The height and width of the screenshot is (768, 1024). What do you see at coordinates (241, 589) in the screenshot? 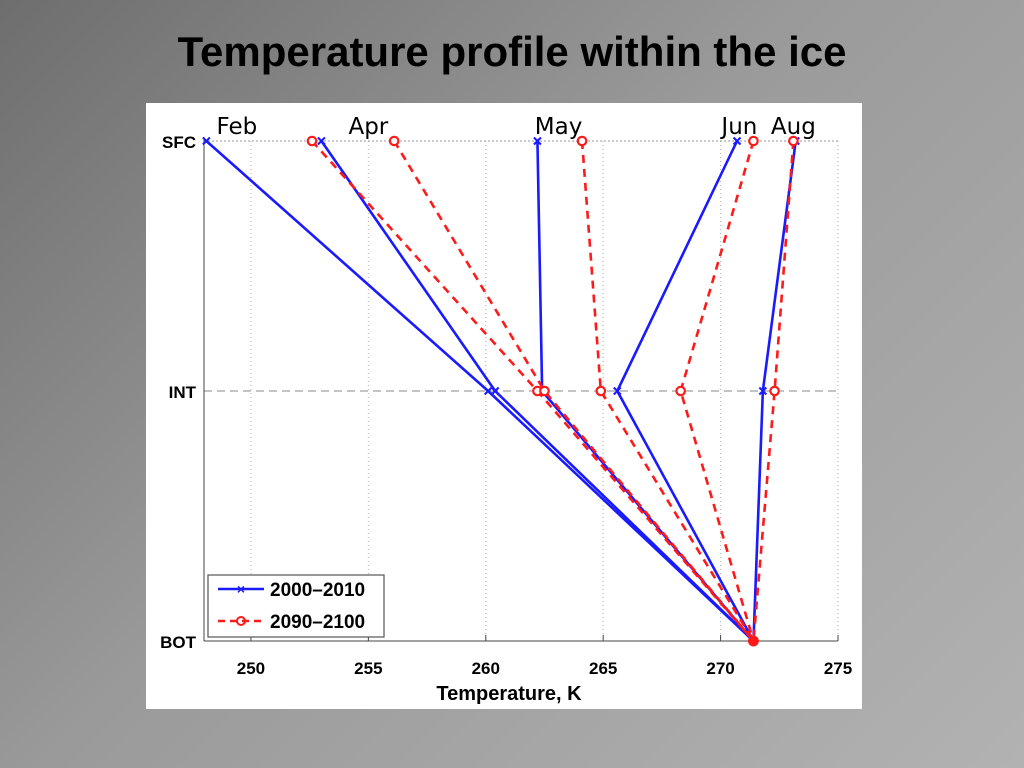
I see `legend-marker-2000-2010: ×` at bounding box center [241, 589].